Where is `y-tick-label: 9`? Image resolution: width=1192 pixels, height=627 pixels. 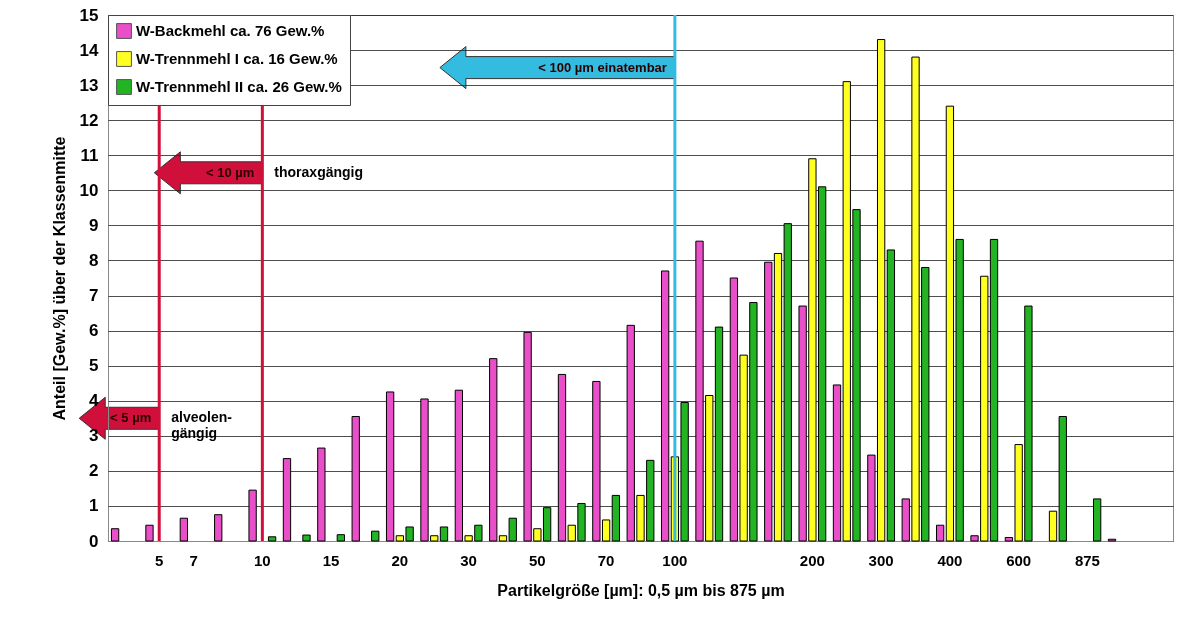 y-tick-label: 9 is located at coordinates (94, 225).